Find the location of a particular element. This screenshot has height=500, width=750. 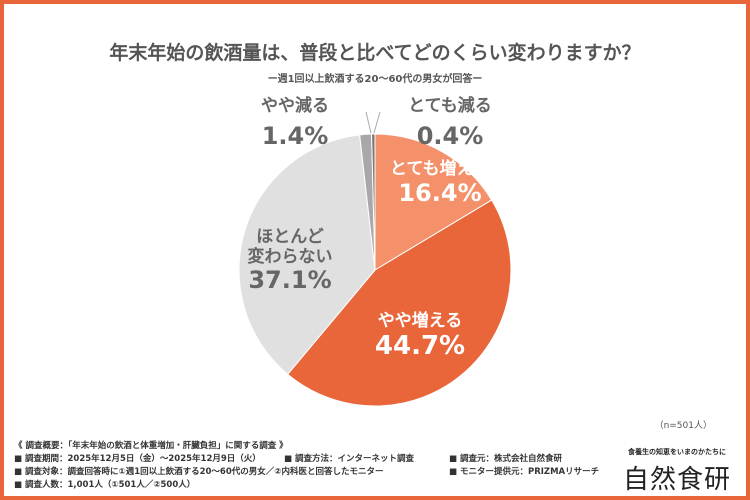

survey-period: ■ 調査期間：2025年12月5日（金）〜2025年12月9日（火） is located at coordinates (137, 459).